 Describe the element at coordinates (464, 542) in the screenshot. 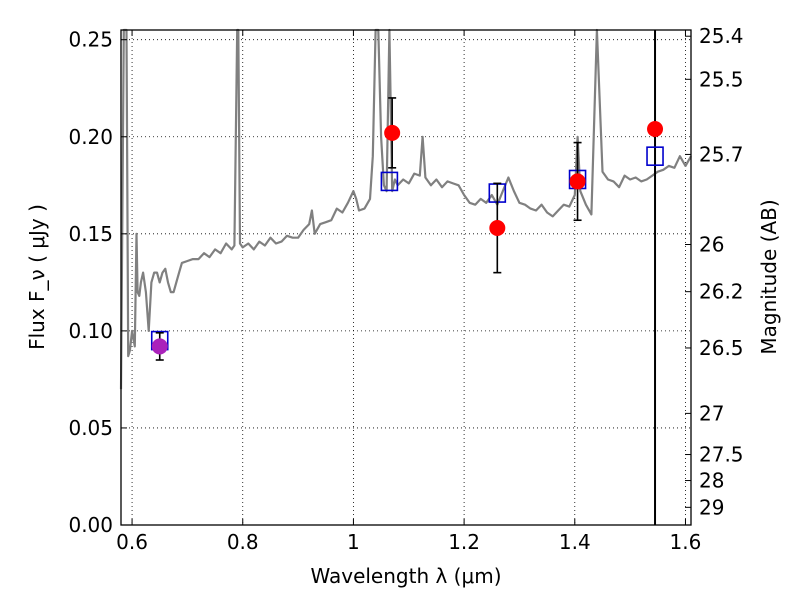

I see `x-tick-label: 1.2` at that location.